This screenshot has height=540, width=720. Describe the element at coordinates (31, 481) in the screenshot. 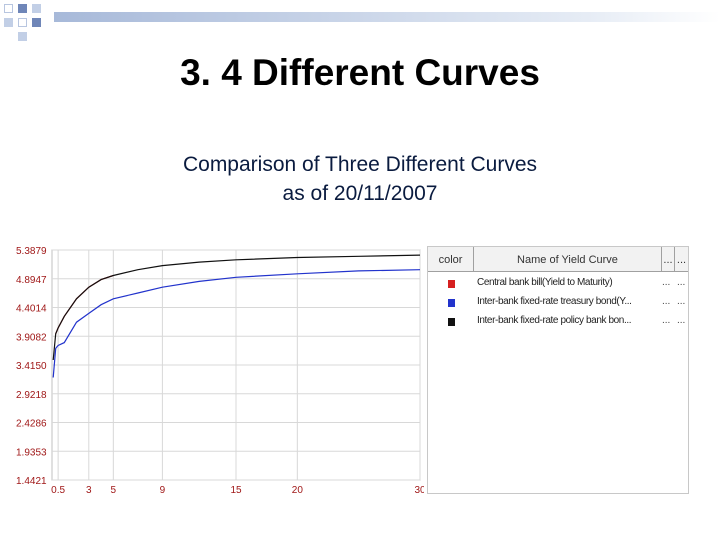

I see `y-tick-label: 1.4421` at that location.